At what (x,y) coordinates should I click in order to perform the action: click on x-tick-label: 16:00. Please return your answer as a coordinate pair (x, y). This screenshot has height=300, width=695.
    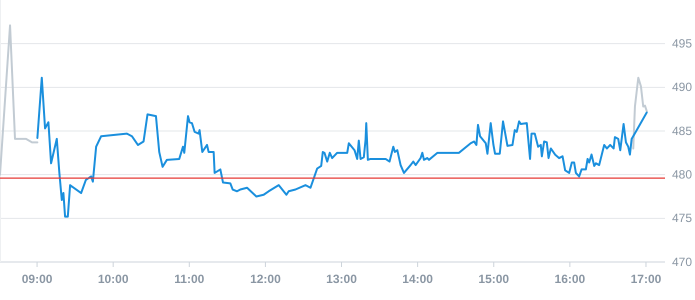
    Looking at the image, I should click on (570, 279).